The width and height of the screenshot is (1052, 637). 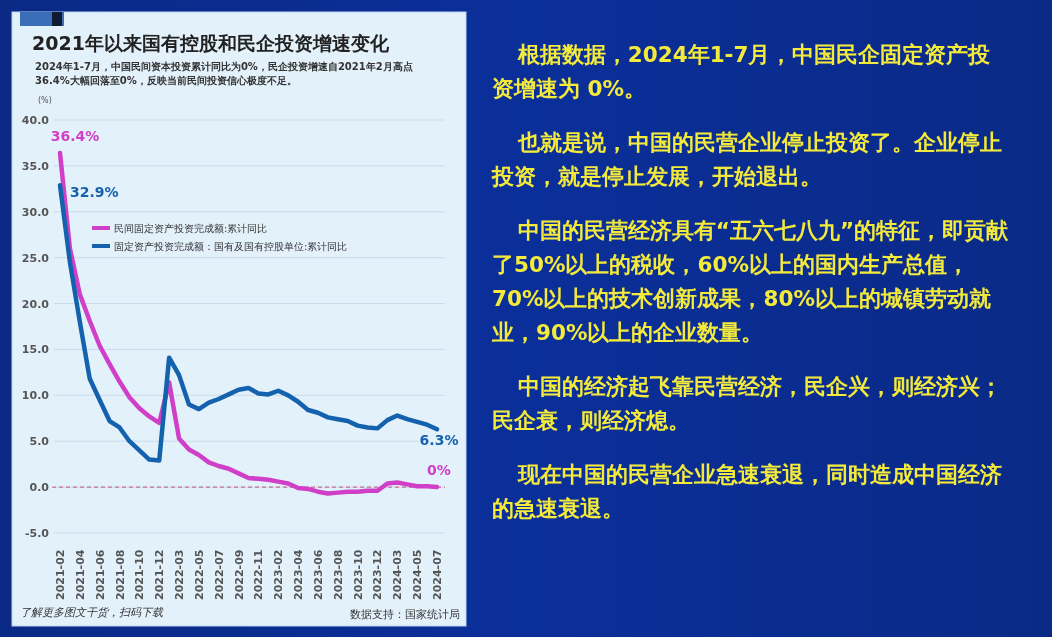 I want to click on annotation: 32.9%, so click(x=94, y=192).